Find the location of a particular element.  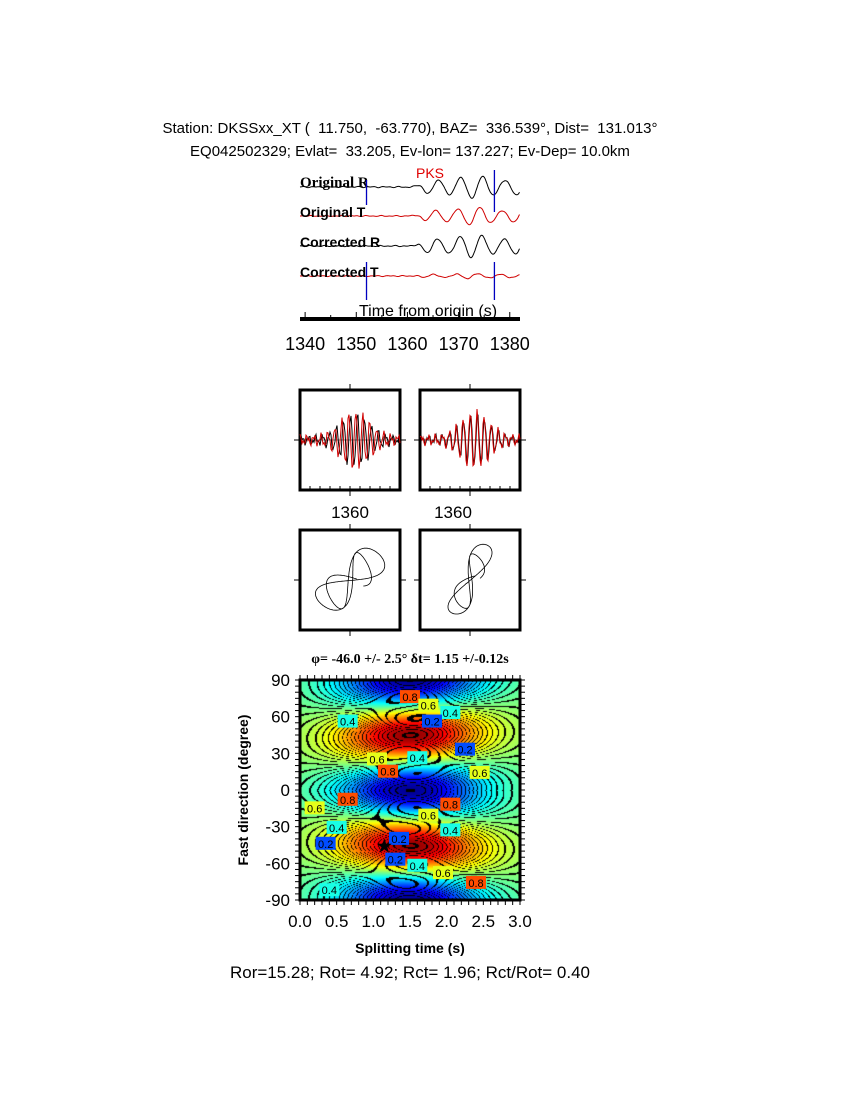

x-tick-label: 1.5 is located at coordinates (410, 921).